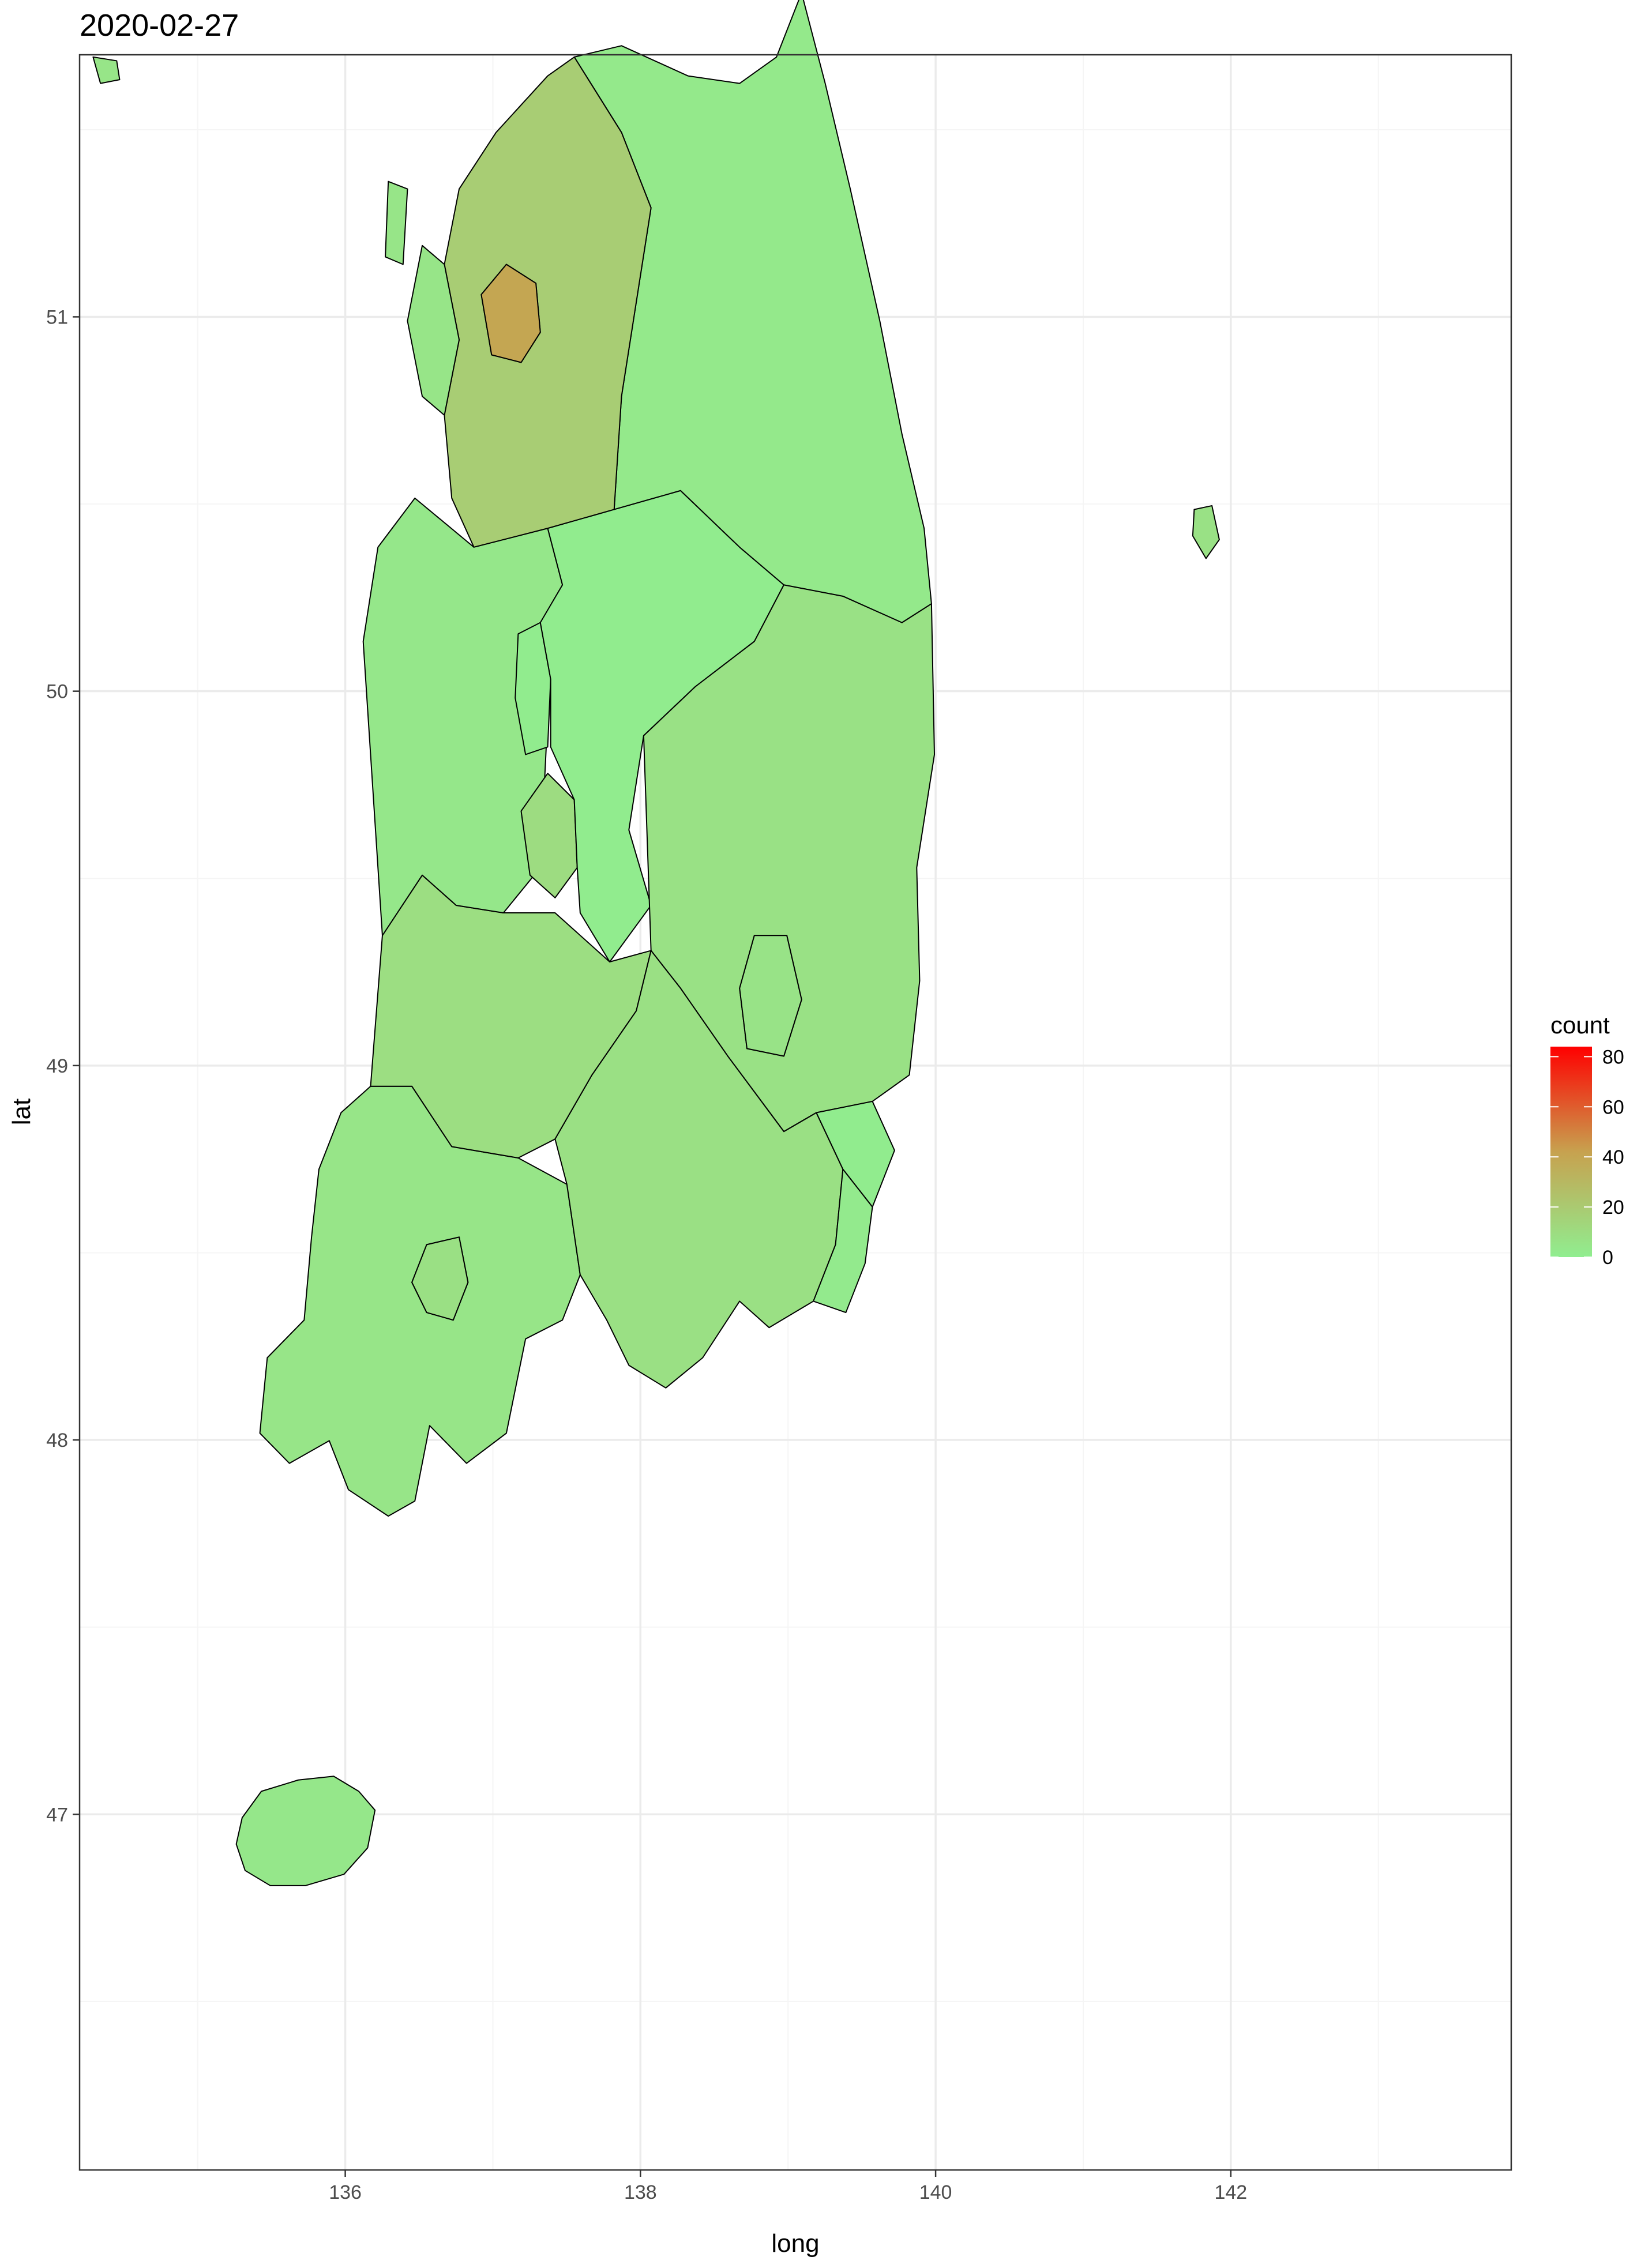  I want to click on chart-title: 2020-02-27, so click(159, 25).